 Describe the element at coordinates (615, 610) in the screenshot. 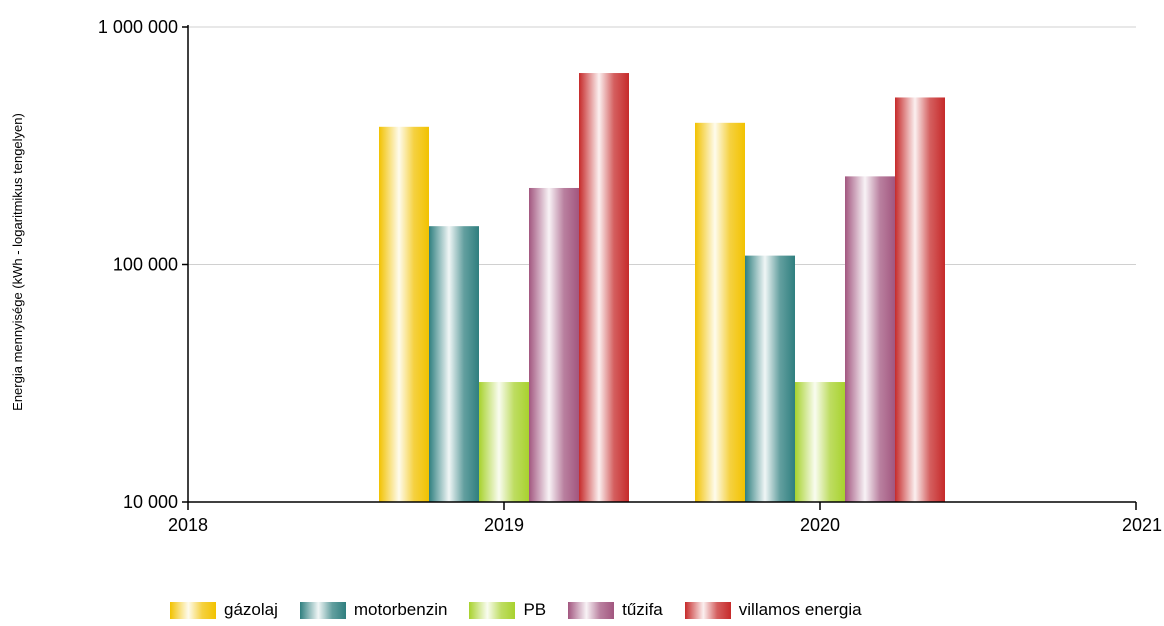

I see `legend-item: tűzifa` at that location.